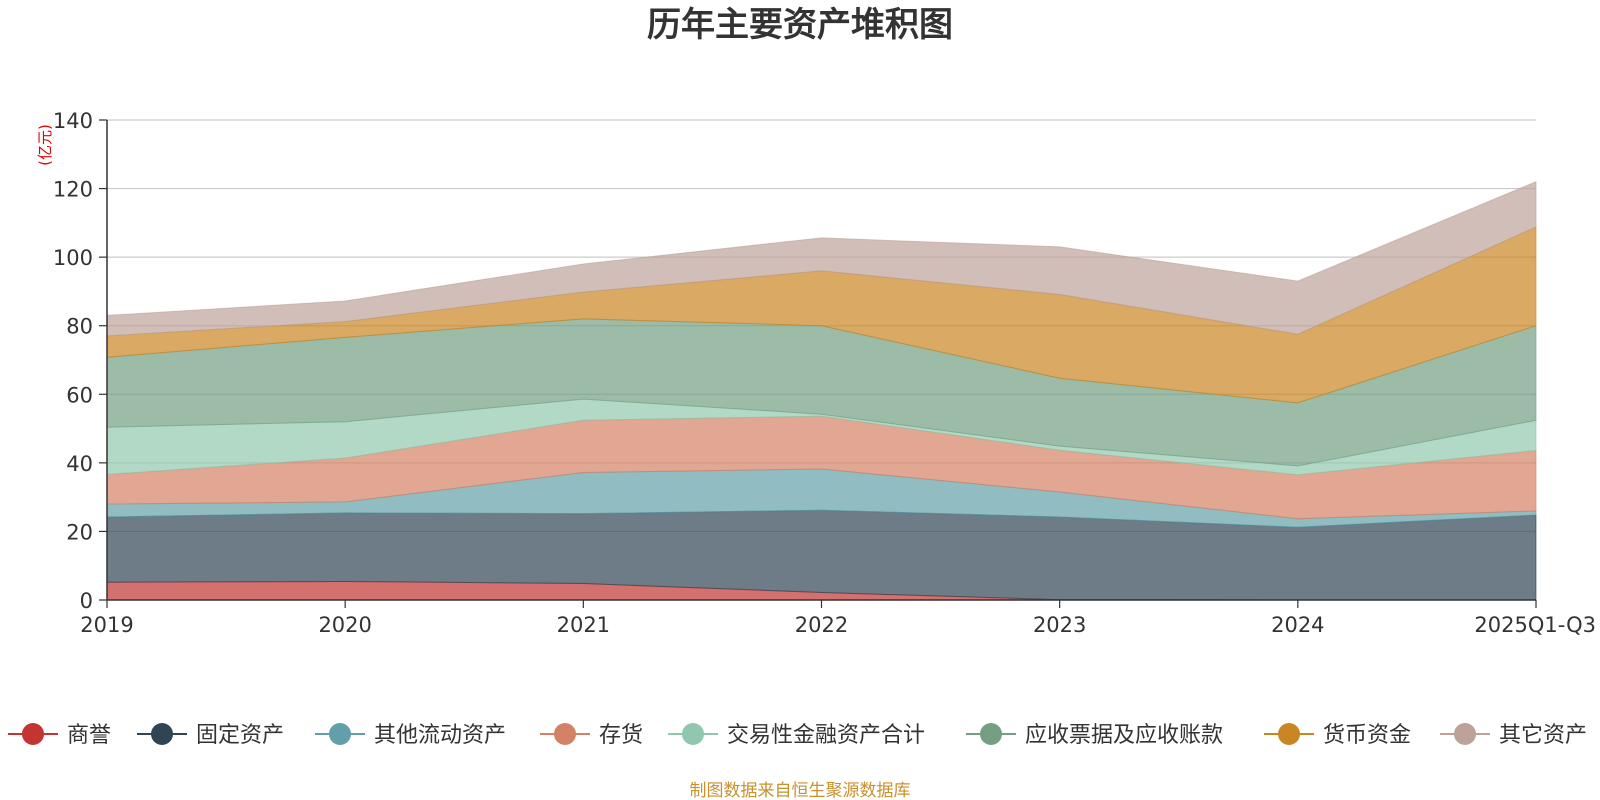 Image resolution: width=1600 pixels, height=800 pixels. Describe the element at coordinates (79, 327) in the screenshot. I see `y-tick-label: 80` at that location.